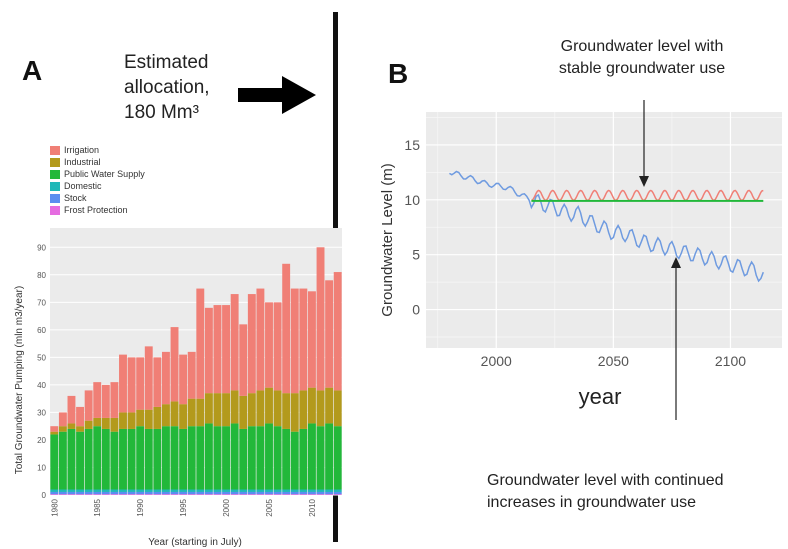  Describe the element at coordinates (41, 275) in the screenshot. I see `y-tick-label: 80` at that location.